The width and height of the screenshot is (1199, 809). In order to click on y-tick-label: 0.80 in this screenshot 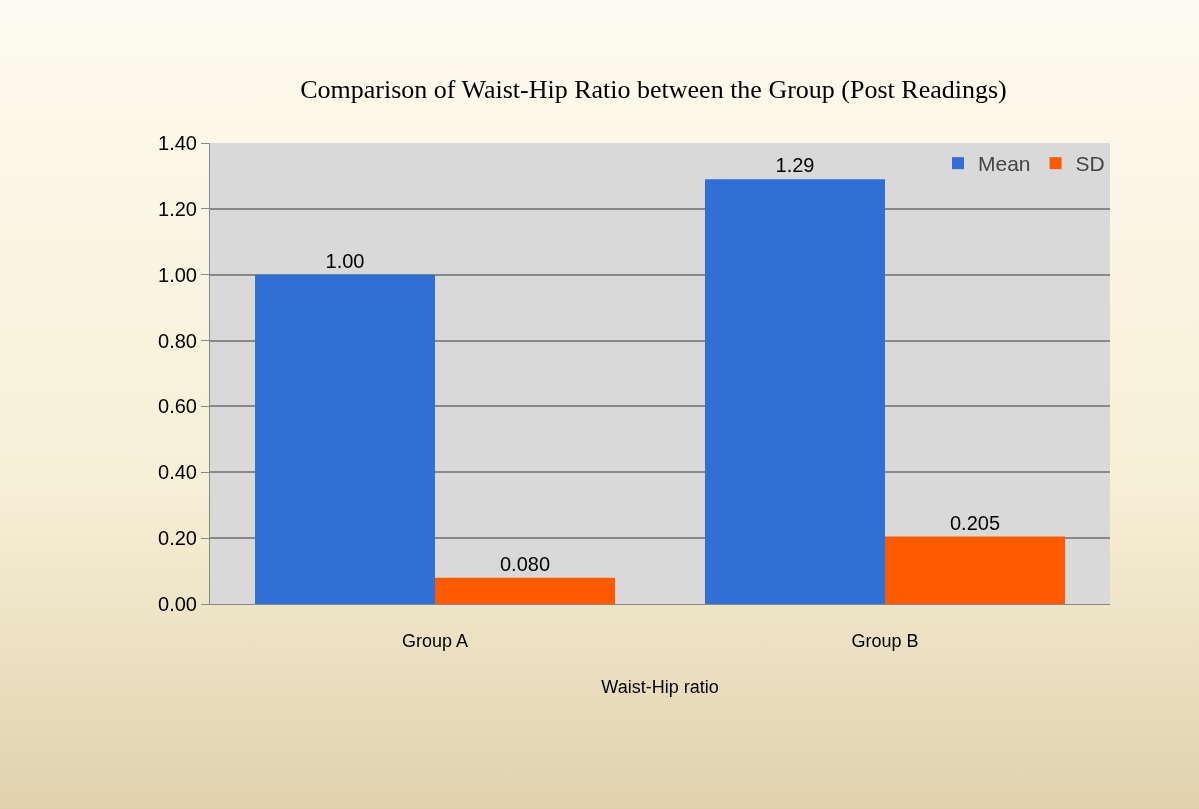, I will do `click(177, 340)`.